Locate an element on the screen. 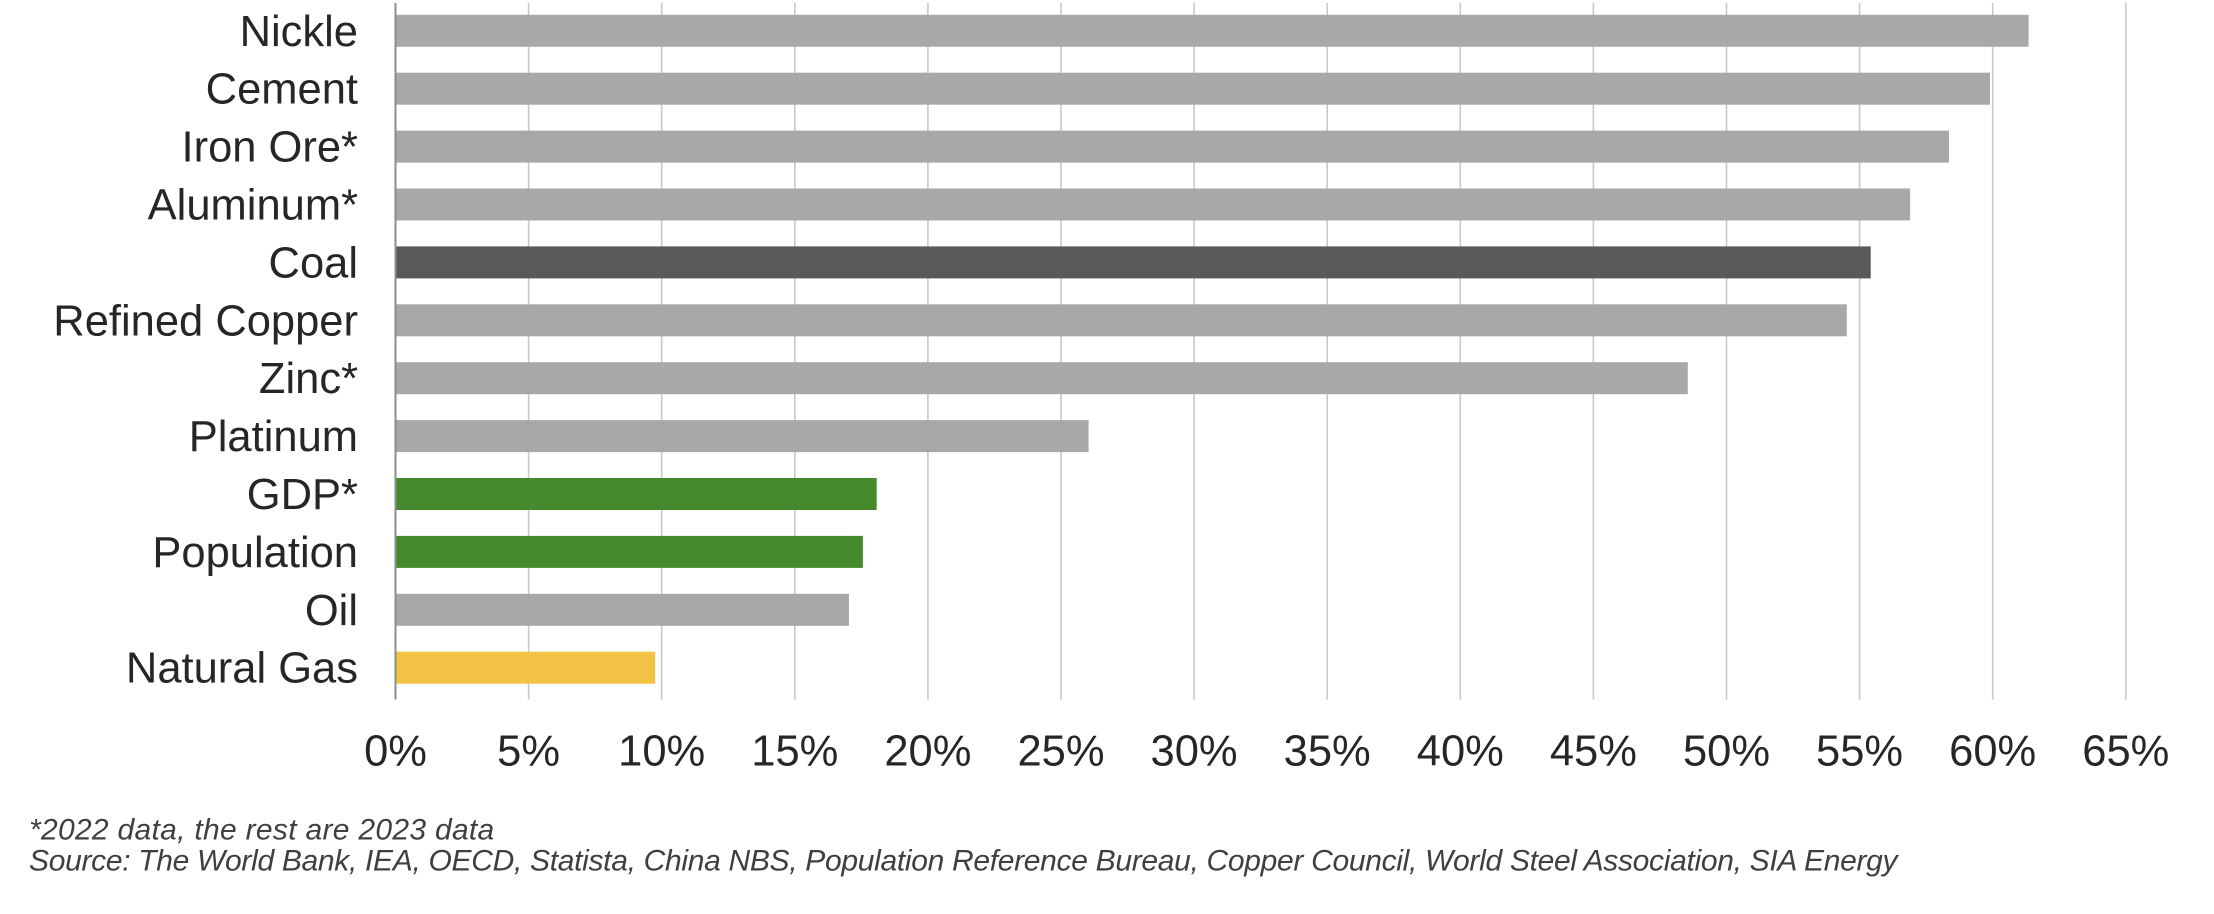  svg-text: Refined Copper is located at coordinates (205, 321).